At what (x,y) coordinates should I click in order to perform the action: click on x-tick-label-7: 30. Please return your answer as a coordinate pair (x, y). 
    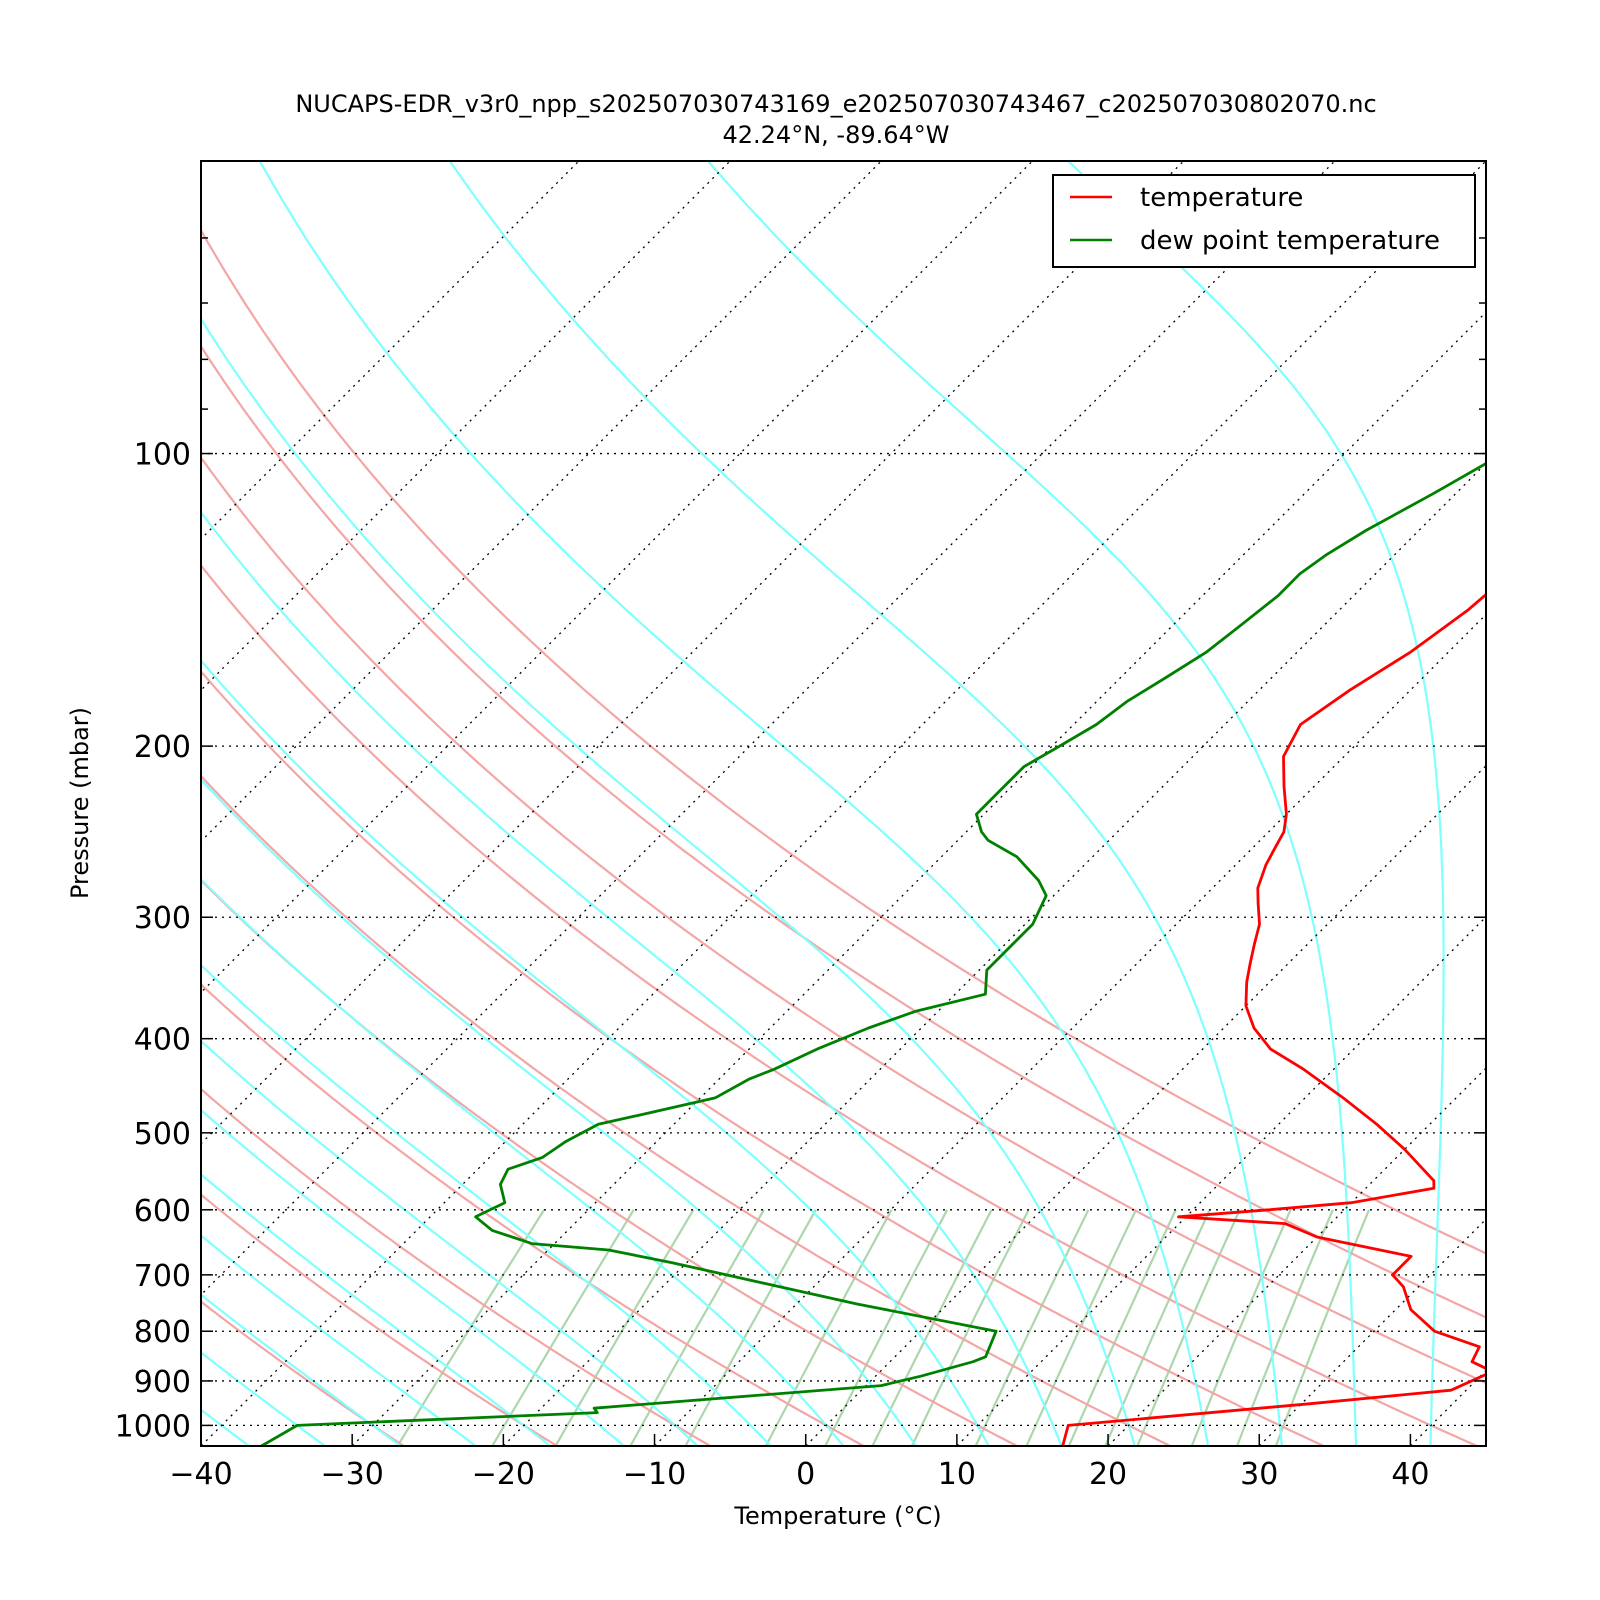
    Looking at the image, I should click on (1259, 1474).